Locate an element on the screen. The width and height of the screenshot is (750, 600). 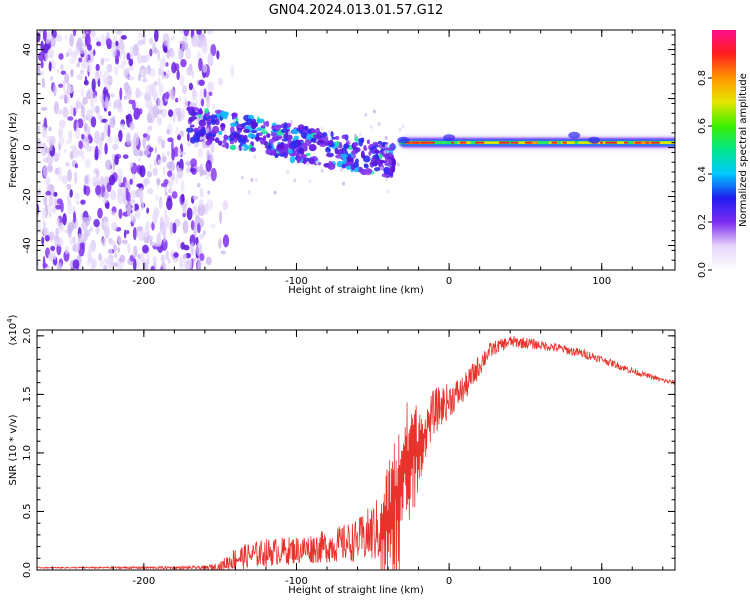
colorbar-tick-label: 0.4 is located at coordinates (702, 174).